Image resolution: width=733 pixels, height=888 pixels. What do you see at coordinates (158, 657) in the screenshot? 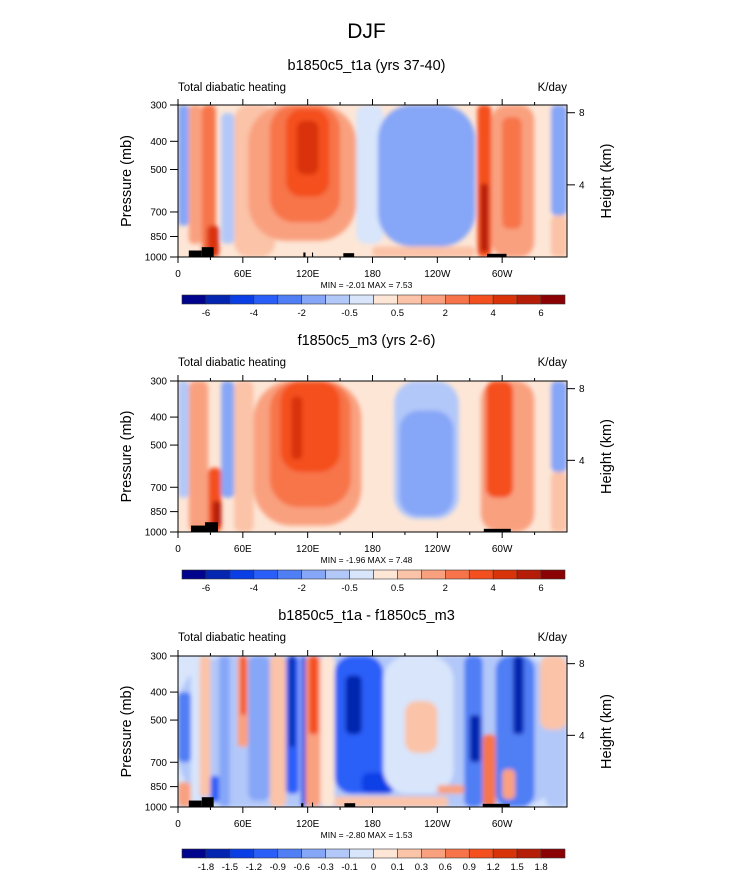
I see `y-tick-label: 300` at bounding box center [158, 657].